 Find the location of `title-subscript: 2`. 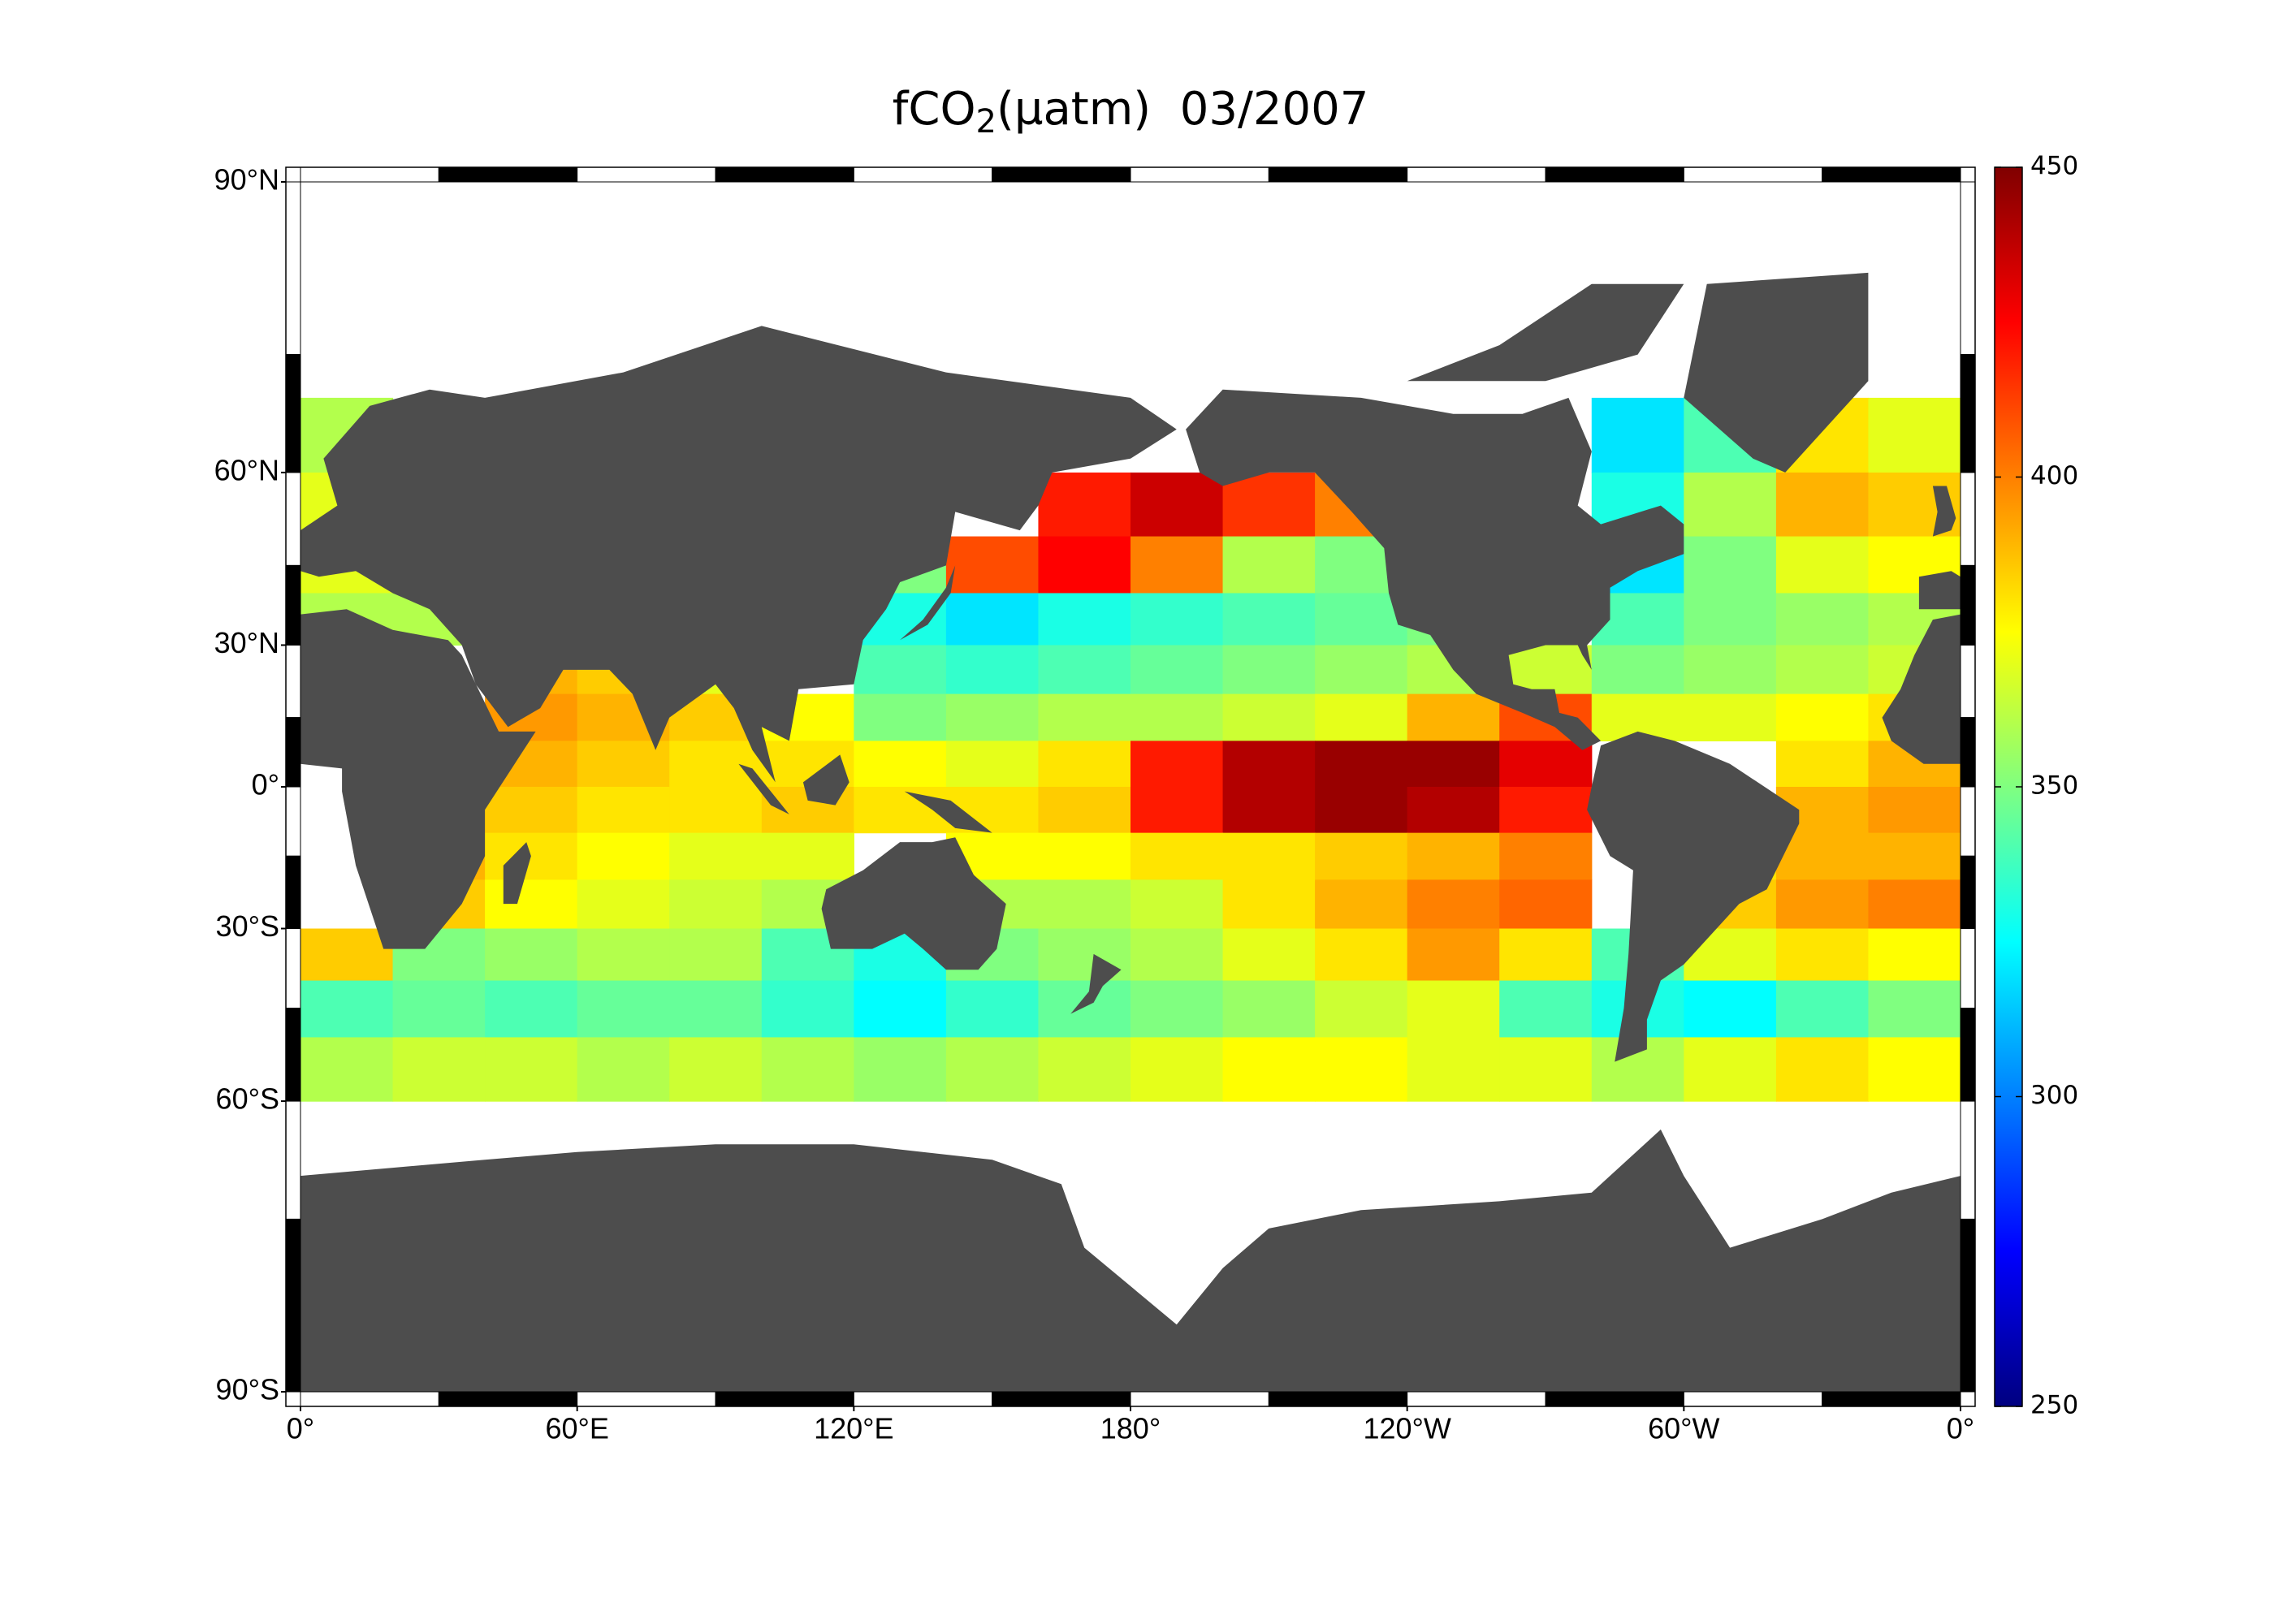

title-subscript: 2 is located at coordinates (986, 122).